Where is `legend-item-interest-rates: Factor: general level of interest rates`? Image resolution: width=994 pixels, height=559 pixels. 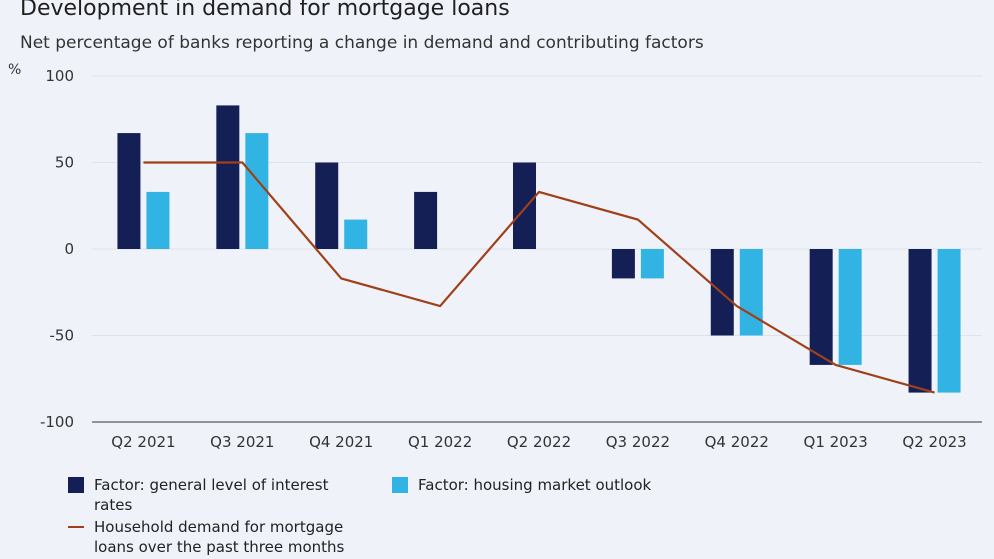
legend-item-interest-rates: Factor: general level of interest rates is located at coordinates (216, 495).